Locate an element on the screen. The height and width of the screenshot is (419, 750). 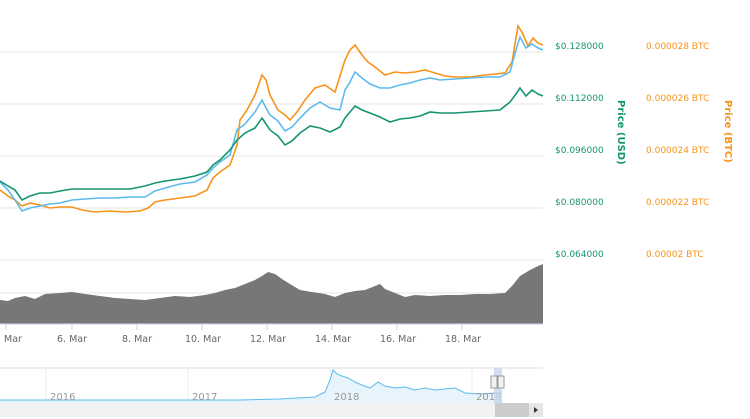
usd-tick: $0.096000 is located at coordinates (579, 151).